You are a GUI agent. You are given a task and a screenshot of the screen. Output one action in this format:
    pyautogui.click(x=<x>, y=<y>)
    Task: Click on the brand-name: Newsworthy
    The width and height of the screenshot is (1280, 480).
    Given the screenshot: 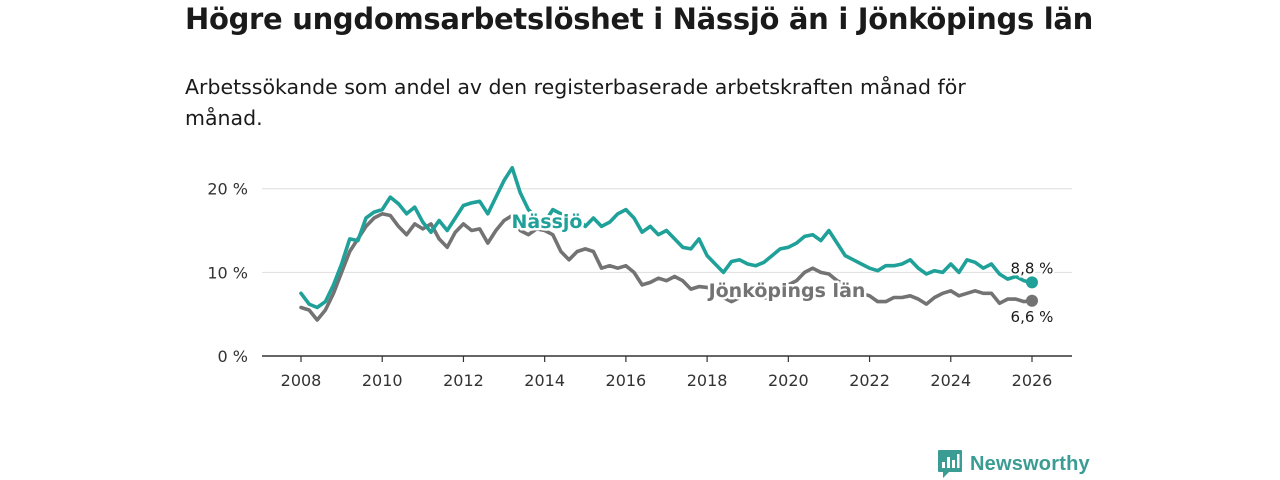 What is the action you would take?
    pyautogui.click(x=1030, y=463)
    